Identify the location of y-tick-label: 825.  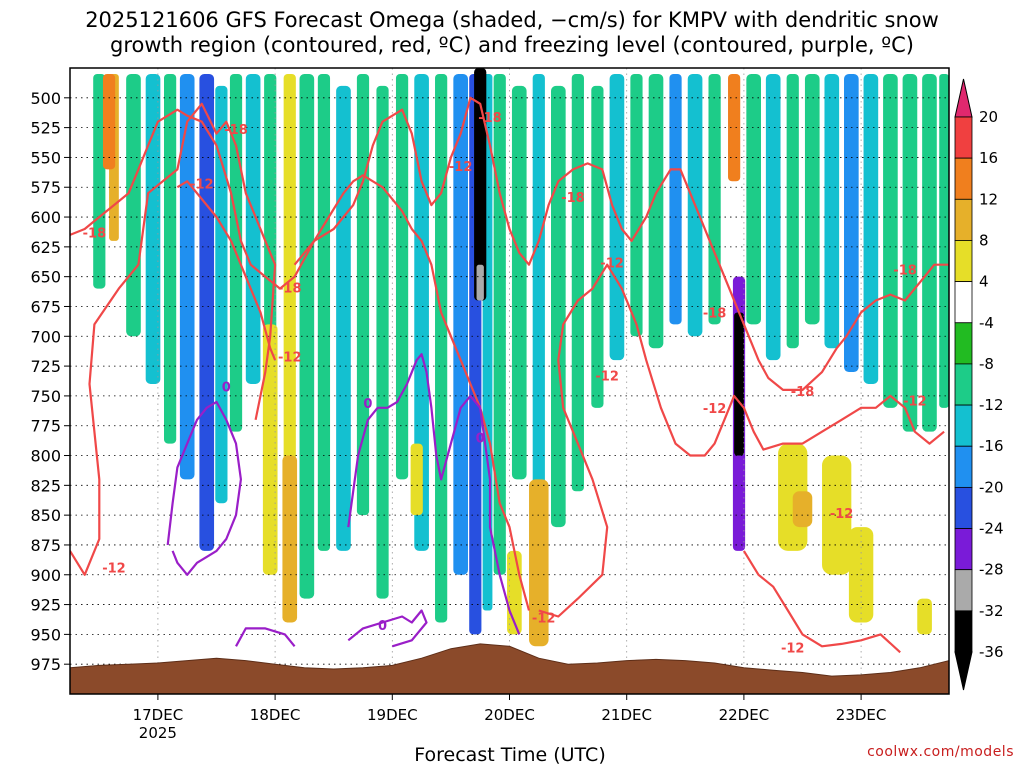
(45, 485).